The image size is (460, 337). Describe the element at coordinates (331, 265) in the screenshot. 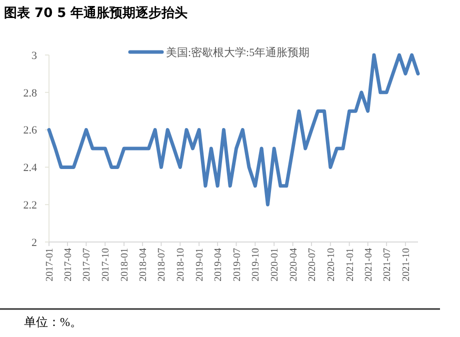

I see `x-tick-label: 2020-10` at that location.